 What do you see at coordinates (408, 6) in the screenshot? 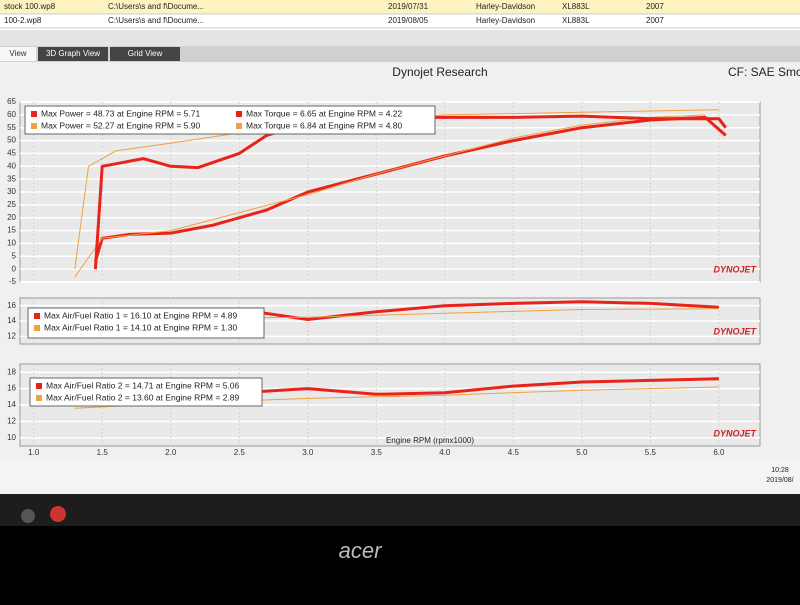
I see `table-cell: 2019/07/31` at bounding box center [408, 6].